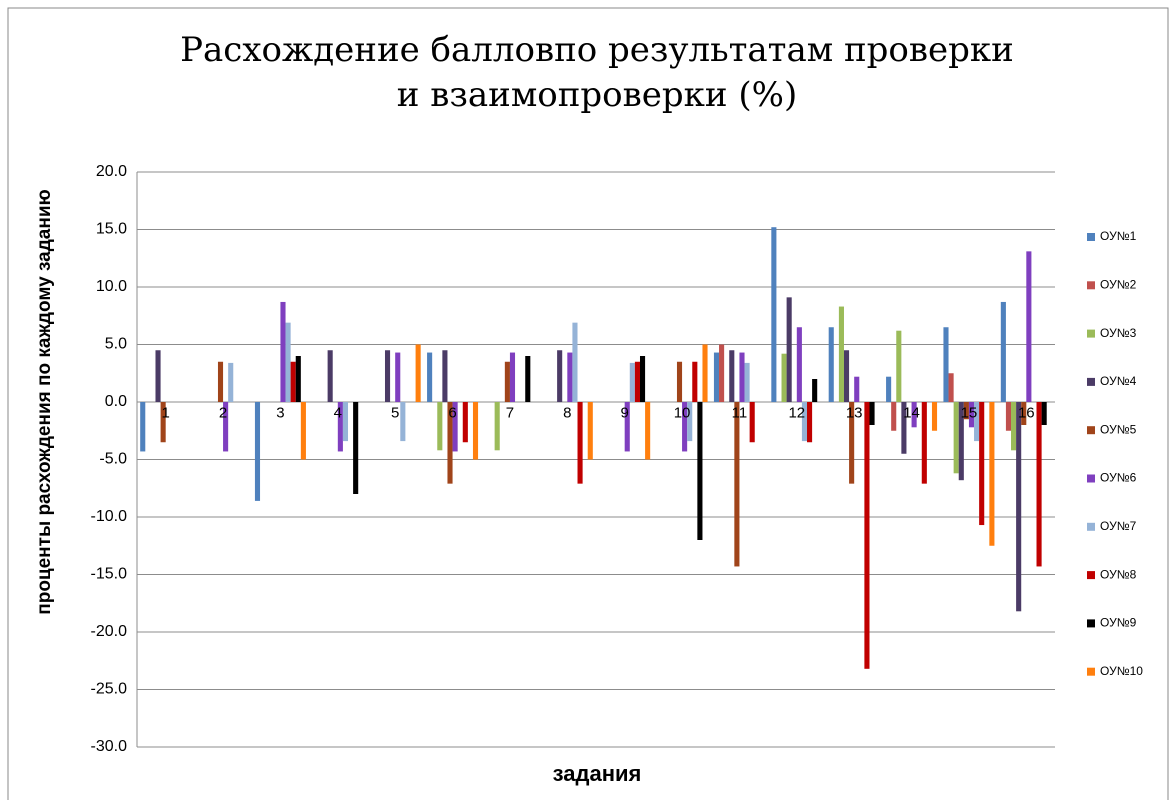 The height and width of the screenshot is (805, 1170). Describe the element at coordinates (280, 412) in the screenshot. I see `x-tick-label: 3` at that location.